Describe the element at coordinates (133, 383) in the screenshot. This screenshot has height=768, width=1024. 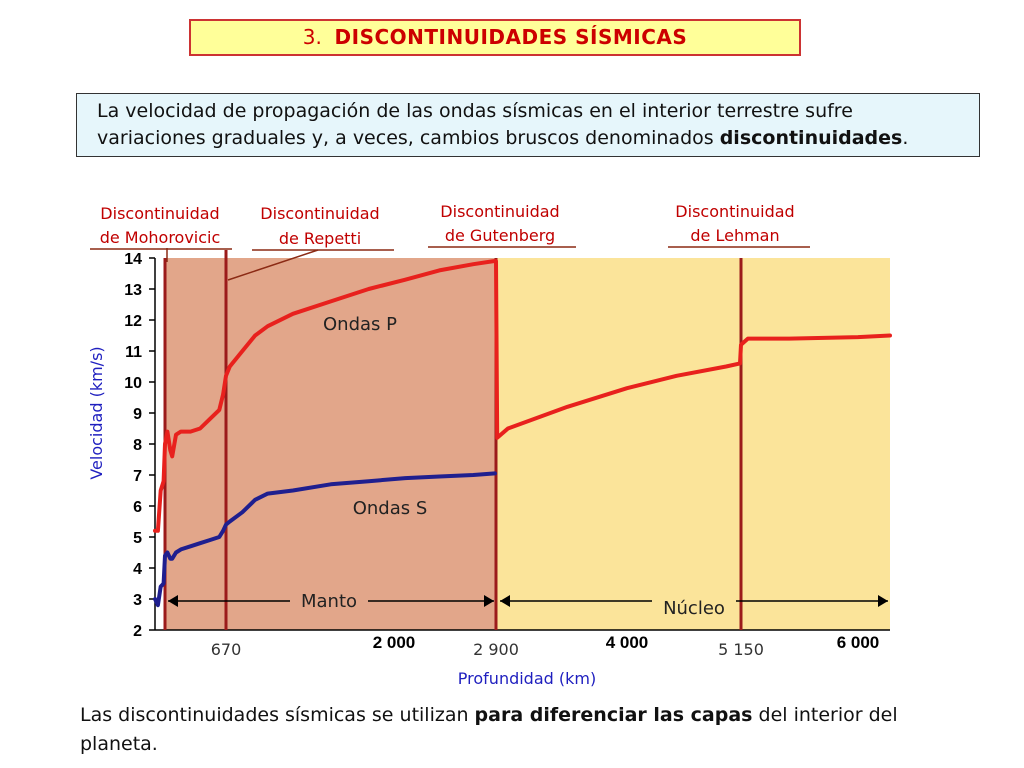
I see `y-tick-label: 10` at that location.